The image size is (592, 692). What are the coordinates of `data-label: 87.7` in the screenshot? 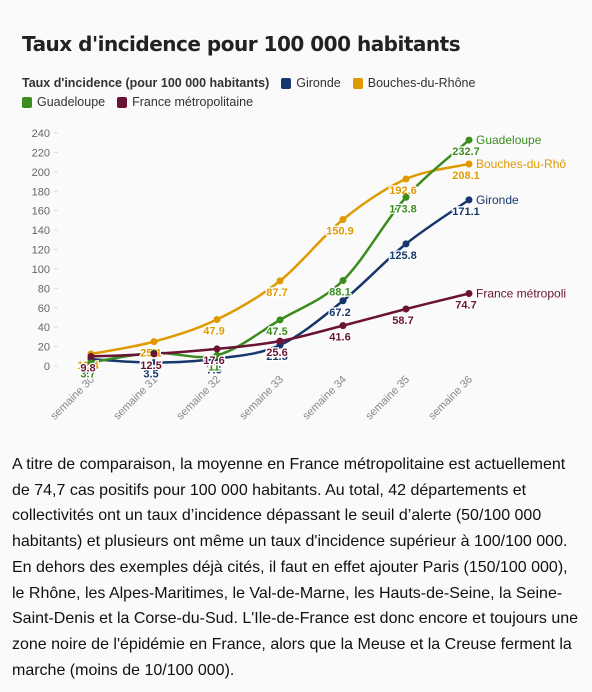 It's located at (276, 293).